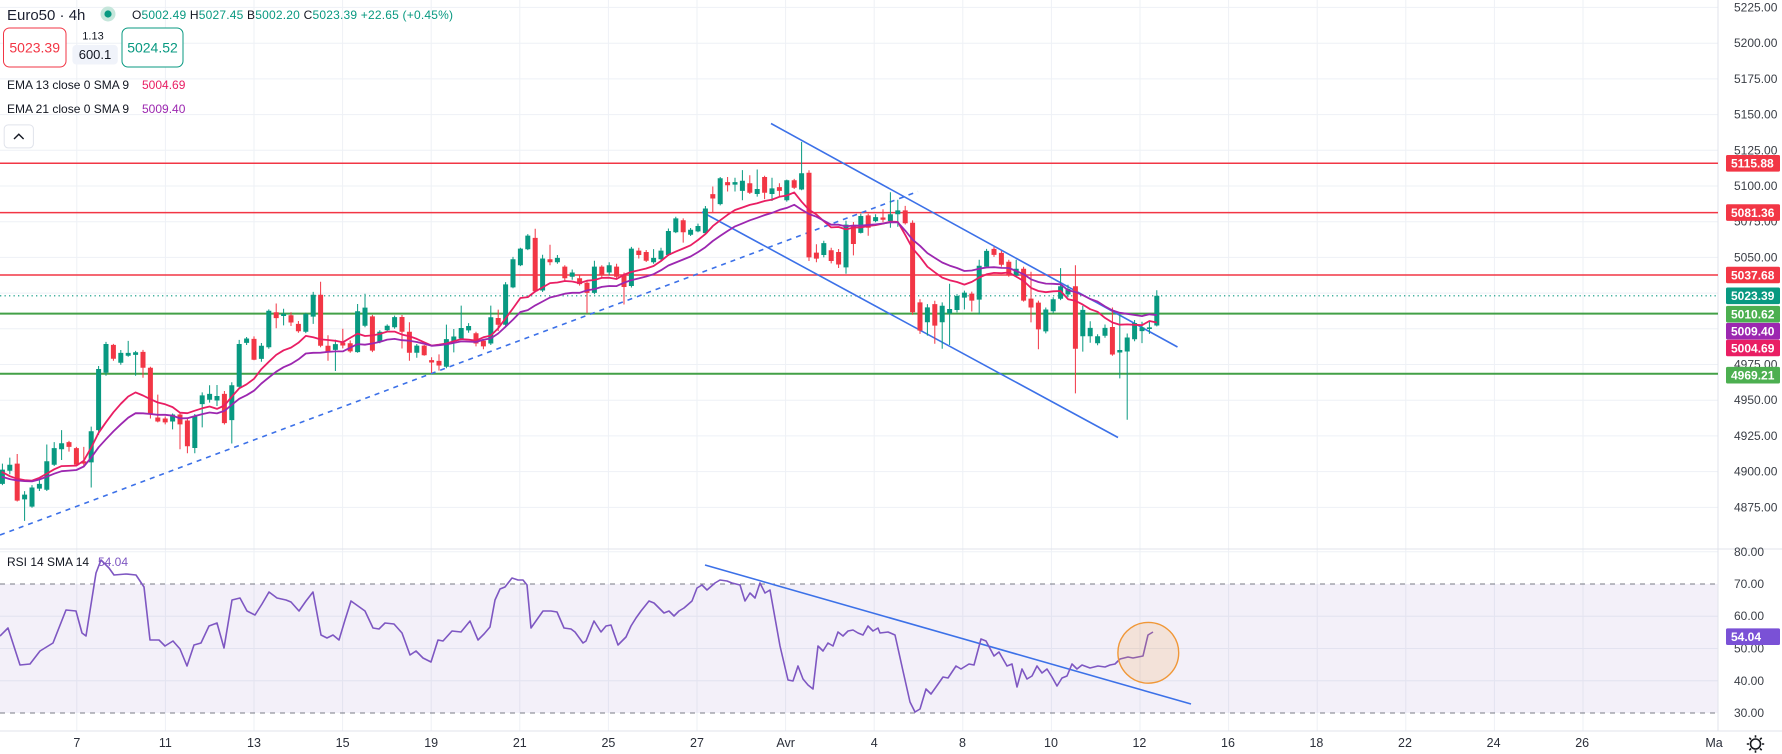  Describe the element at coordinates (1051, 743) in the screenshot. I see `svg-text: 10` at that location.